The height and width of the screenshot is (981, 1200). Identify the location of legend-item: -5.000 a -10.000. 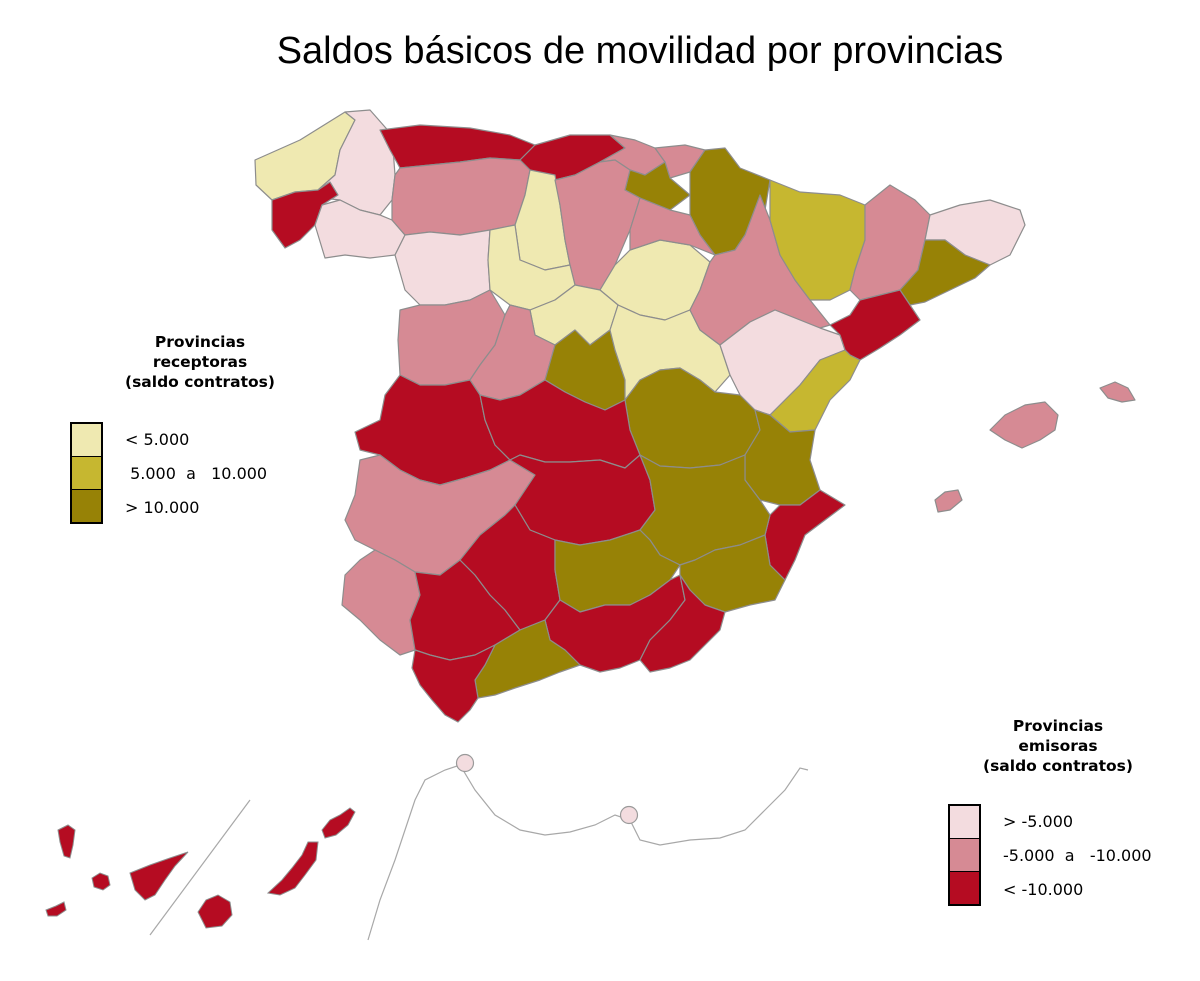
(1050, 855).